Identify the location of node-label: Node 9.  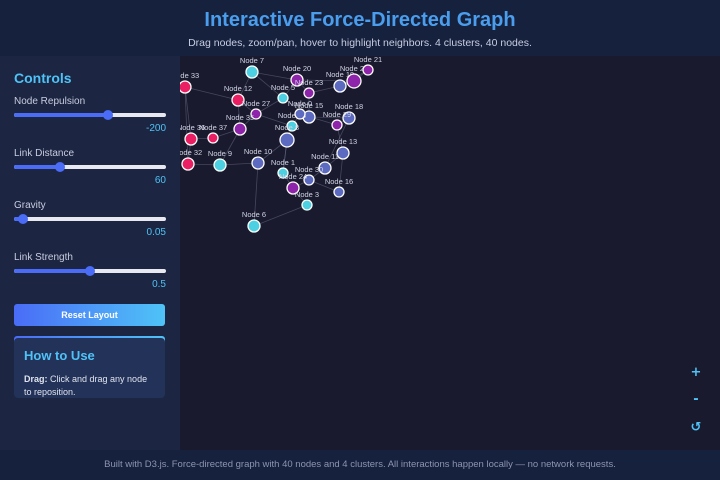
(220, 153).